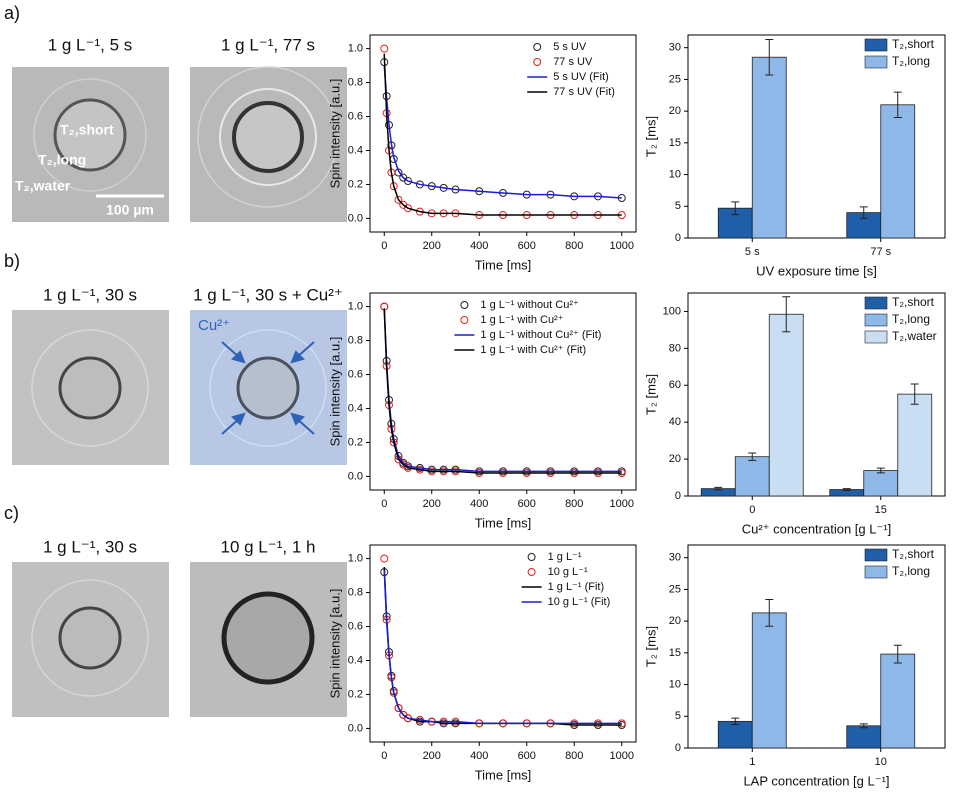 The height and width of the screenshot is (794, 955). I want to click on x-axis-title: Time [ms], so click(503, 774).